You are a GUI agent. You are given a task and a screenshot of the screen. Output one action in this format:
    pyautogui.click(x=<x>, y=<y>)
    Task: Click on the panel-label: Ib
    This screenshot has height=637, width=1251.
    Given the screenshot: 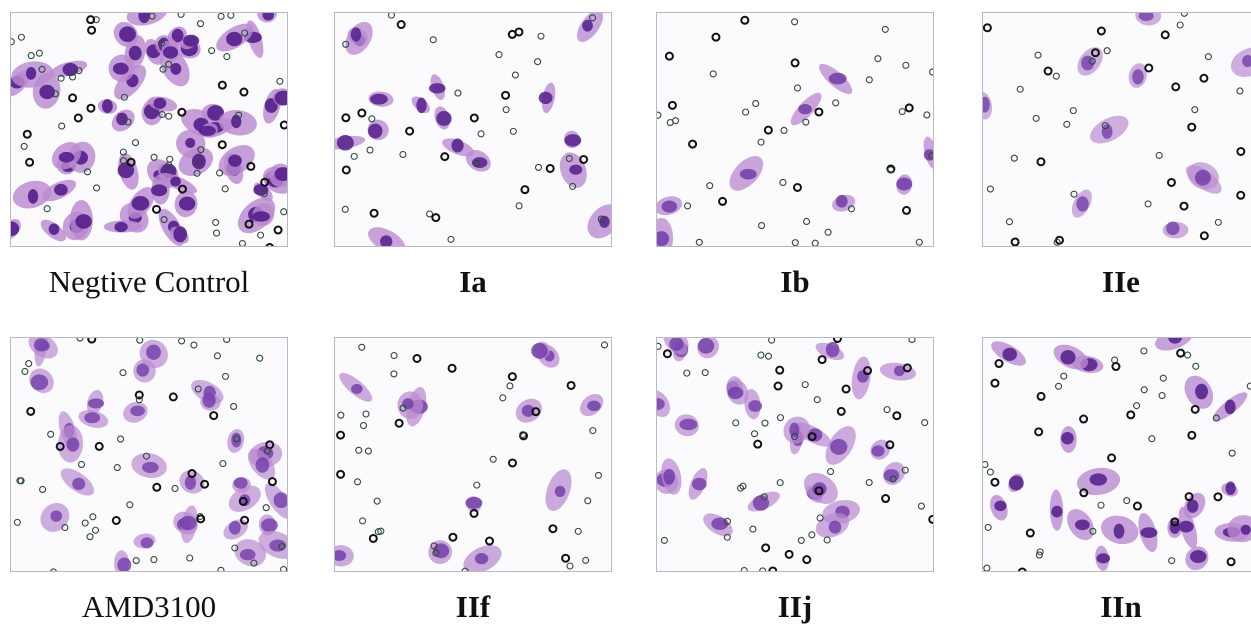 What is the action you would take?
    pyautogui.click(x=795, y=281)
    